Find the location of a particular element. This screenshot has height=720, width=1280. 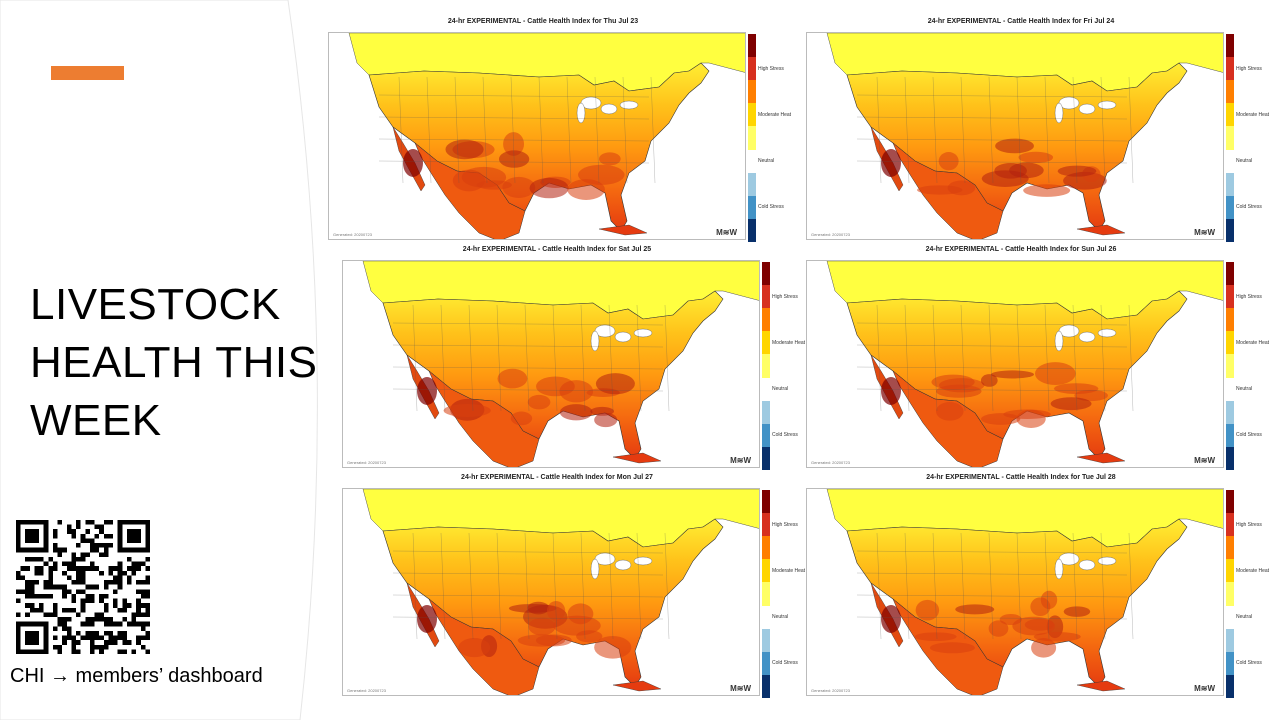

slide-title: LIVESTOCK HEALTH THIS WEEK is located at coordinates (174, 362).